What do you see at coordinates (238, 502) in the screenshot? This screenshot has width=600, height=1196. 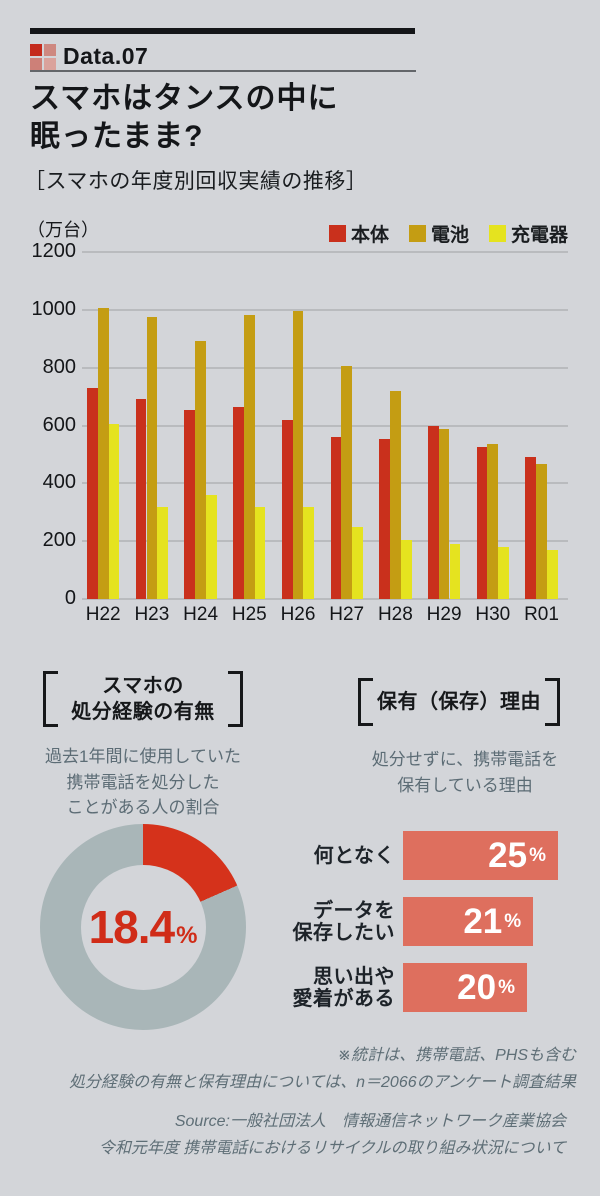 I see `bar-本体-H25` at bounding box center [238, 502].